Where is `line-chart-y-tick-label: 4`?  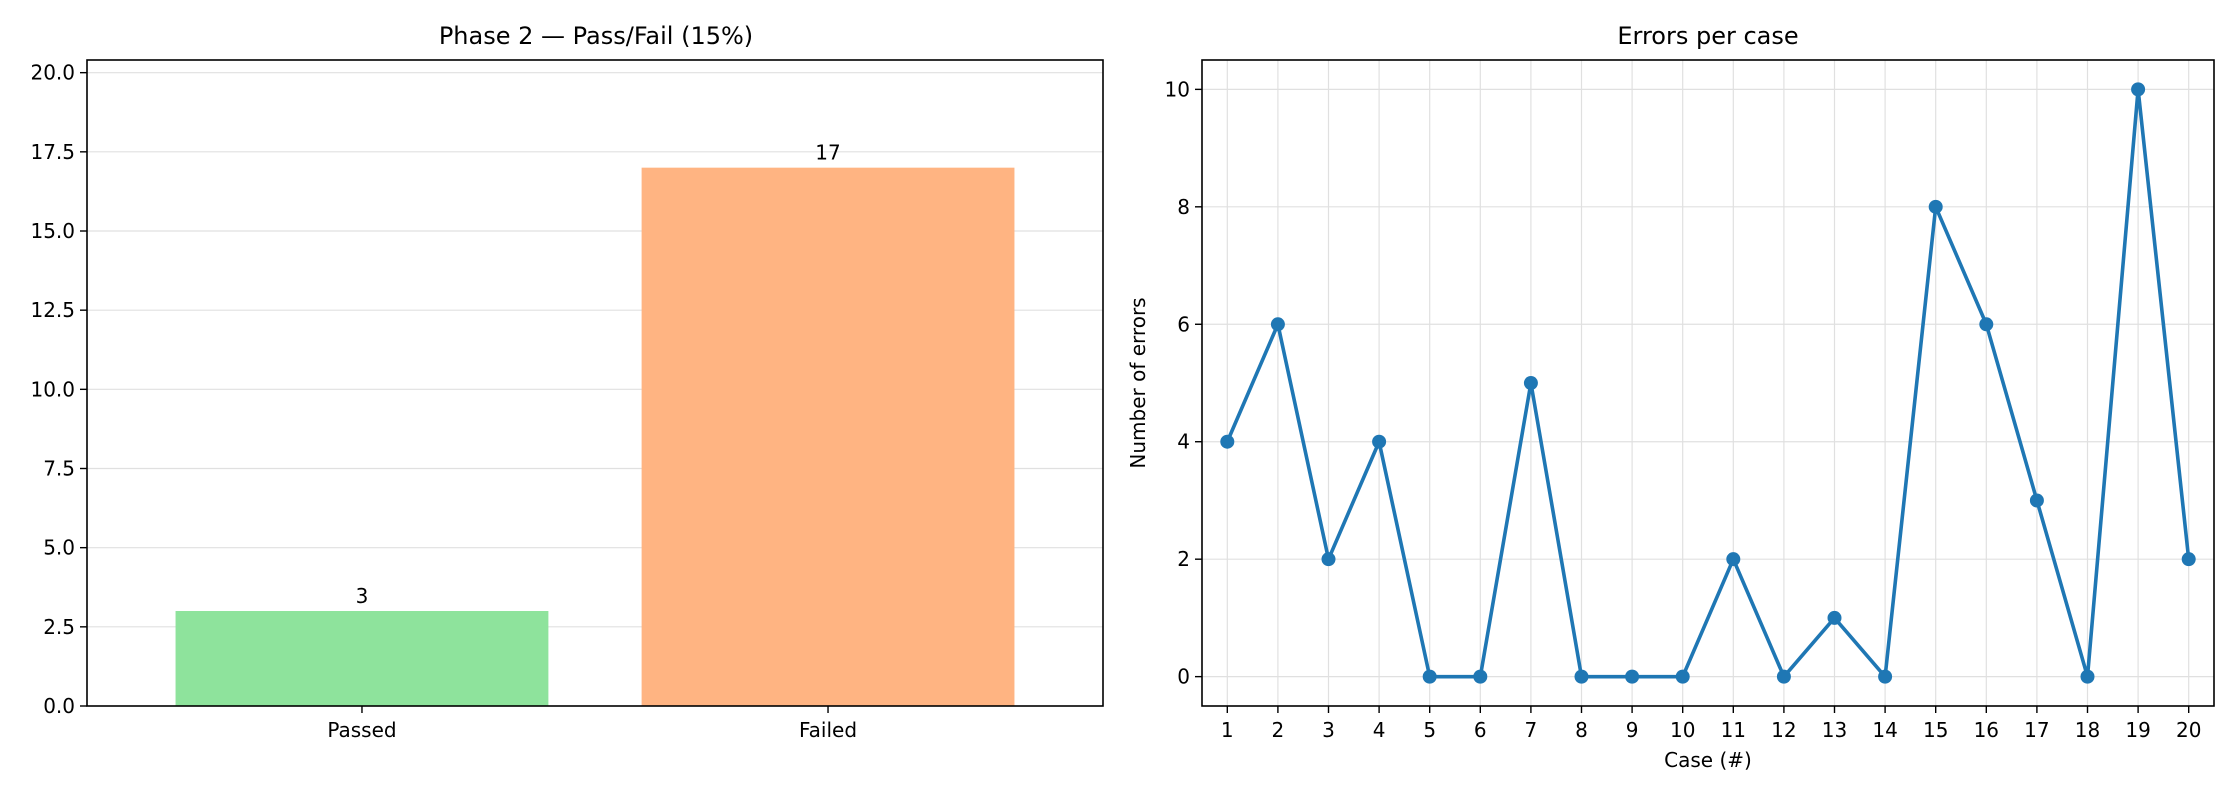 line-chart-y-tick-label: 4 is located at coordinates (1183, 442).